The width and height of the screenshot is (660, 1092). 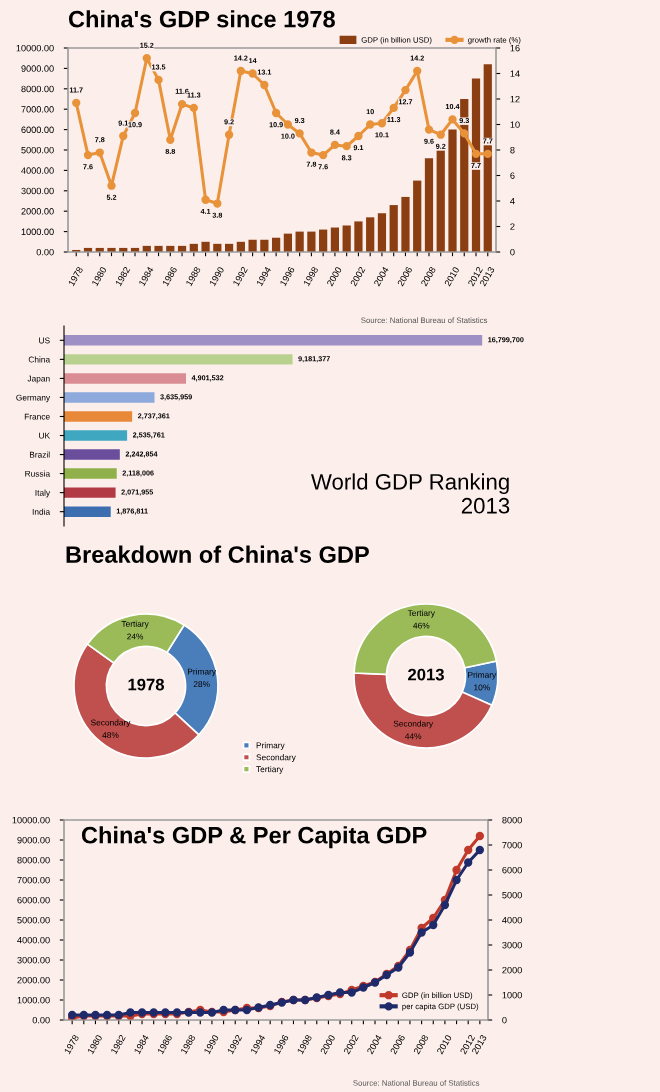 I want to click on text: 1978, so click(x=146, y=684).